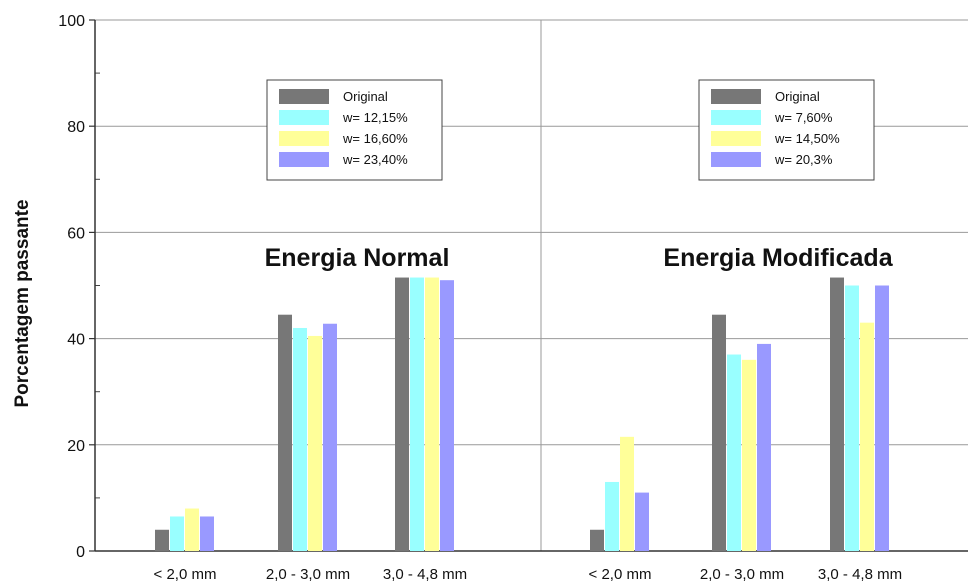 Image resolution: width=972 pixels, height=583 pixels. Describe the element at coordinates (71, 21) in the screenshot. I see `y-tick-label: 100` at that location.